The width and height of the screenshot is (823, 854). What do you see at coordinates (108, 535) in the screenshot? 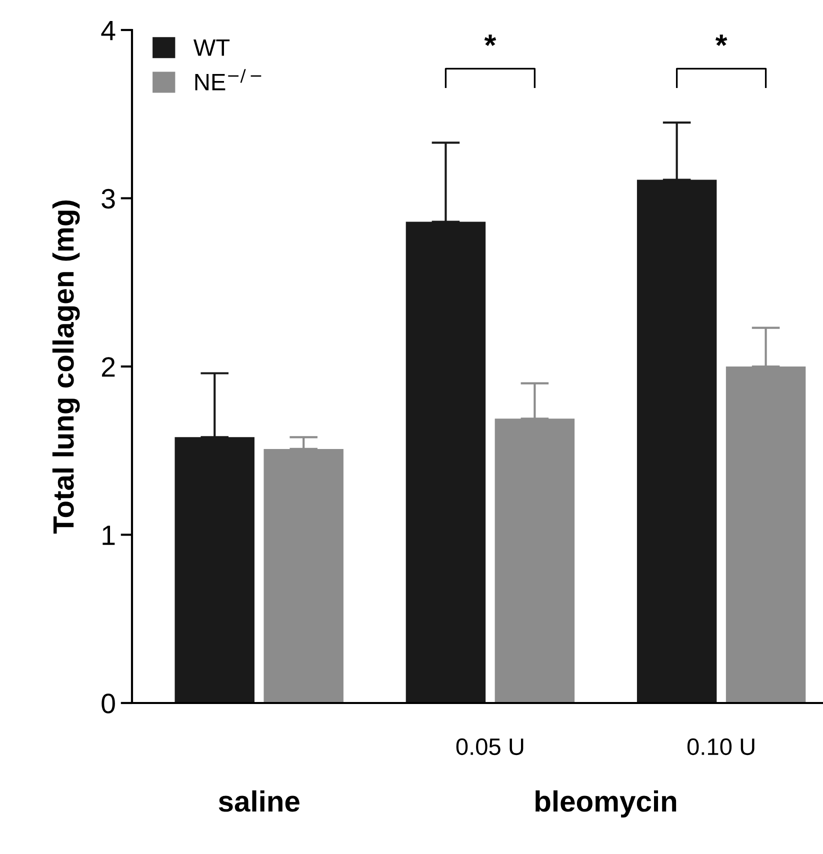
I see `y-tick-label: 1` at bounding box center [108, 535].